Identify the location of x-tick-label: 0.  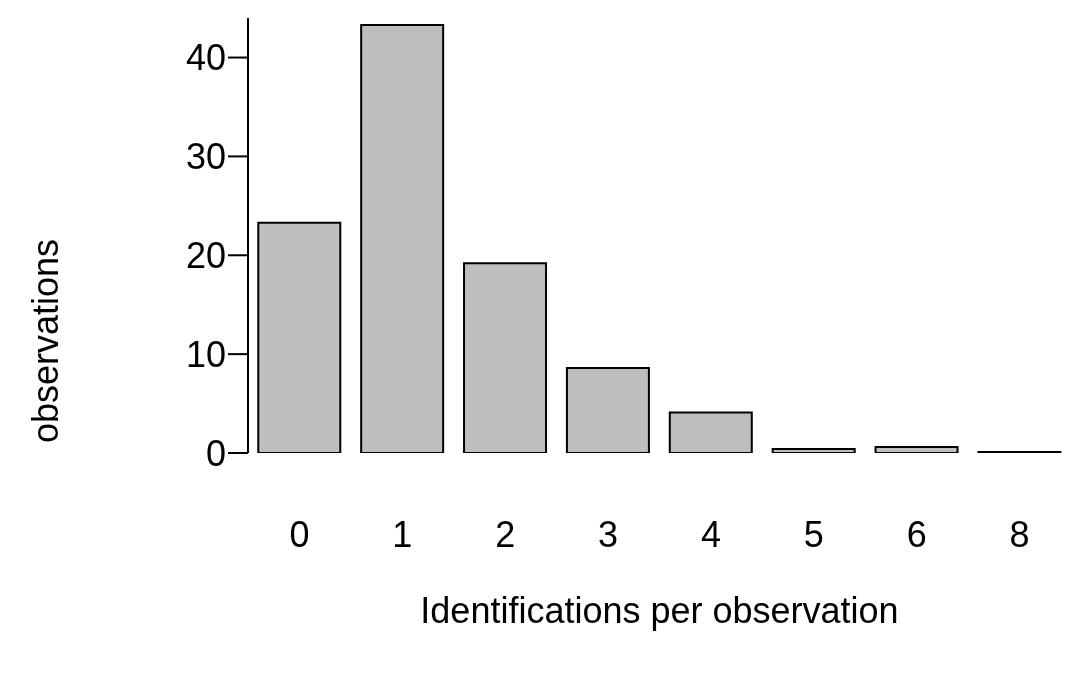
(299, 534).